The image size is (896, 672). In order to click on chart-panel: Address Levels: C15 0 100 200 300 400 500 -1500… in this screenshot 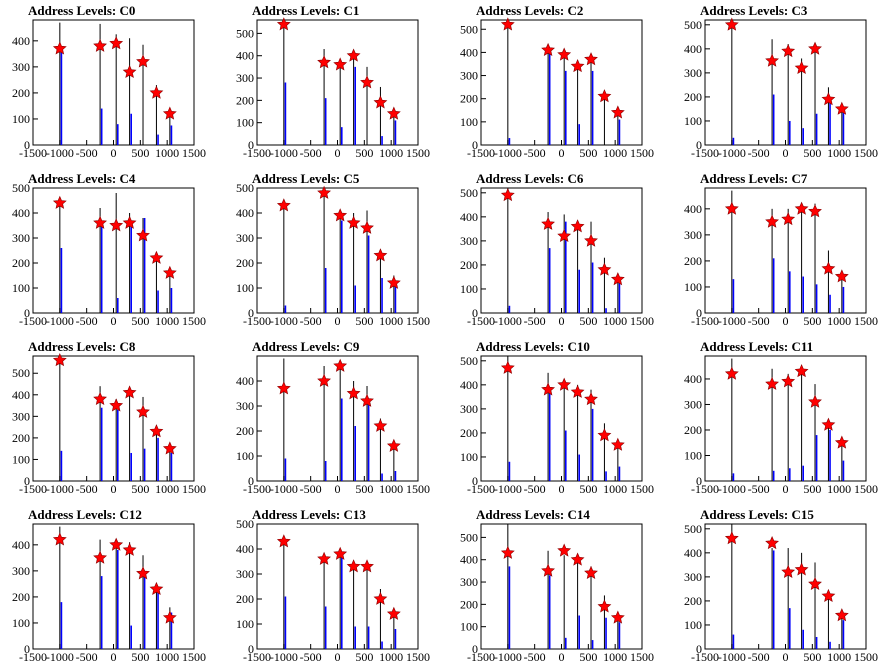, I will do `click(784, 588)`.